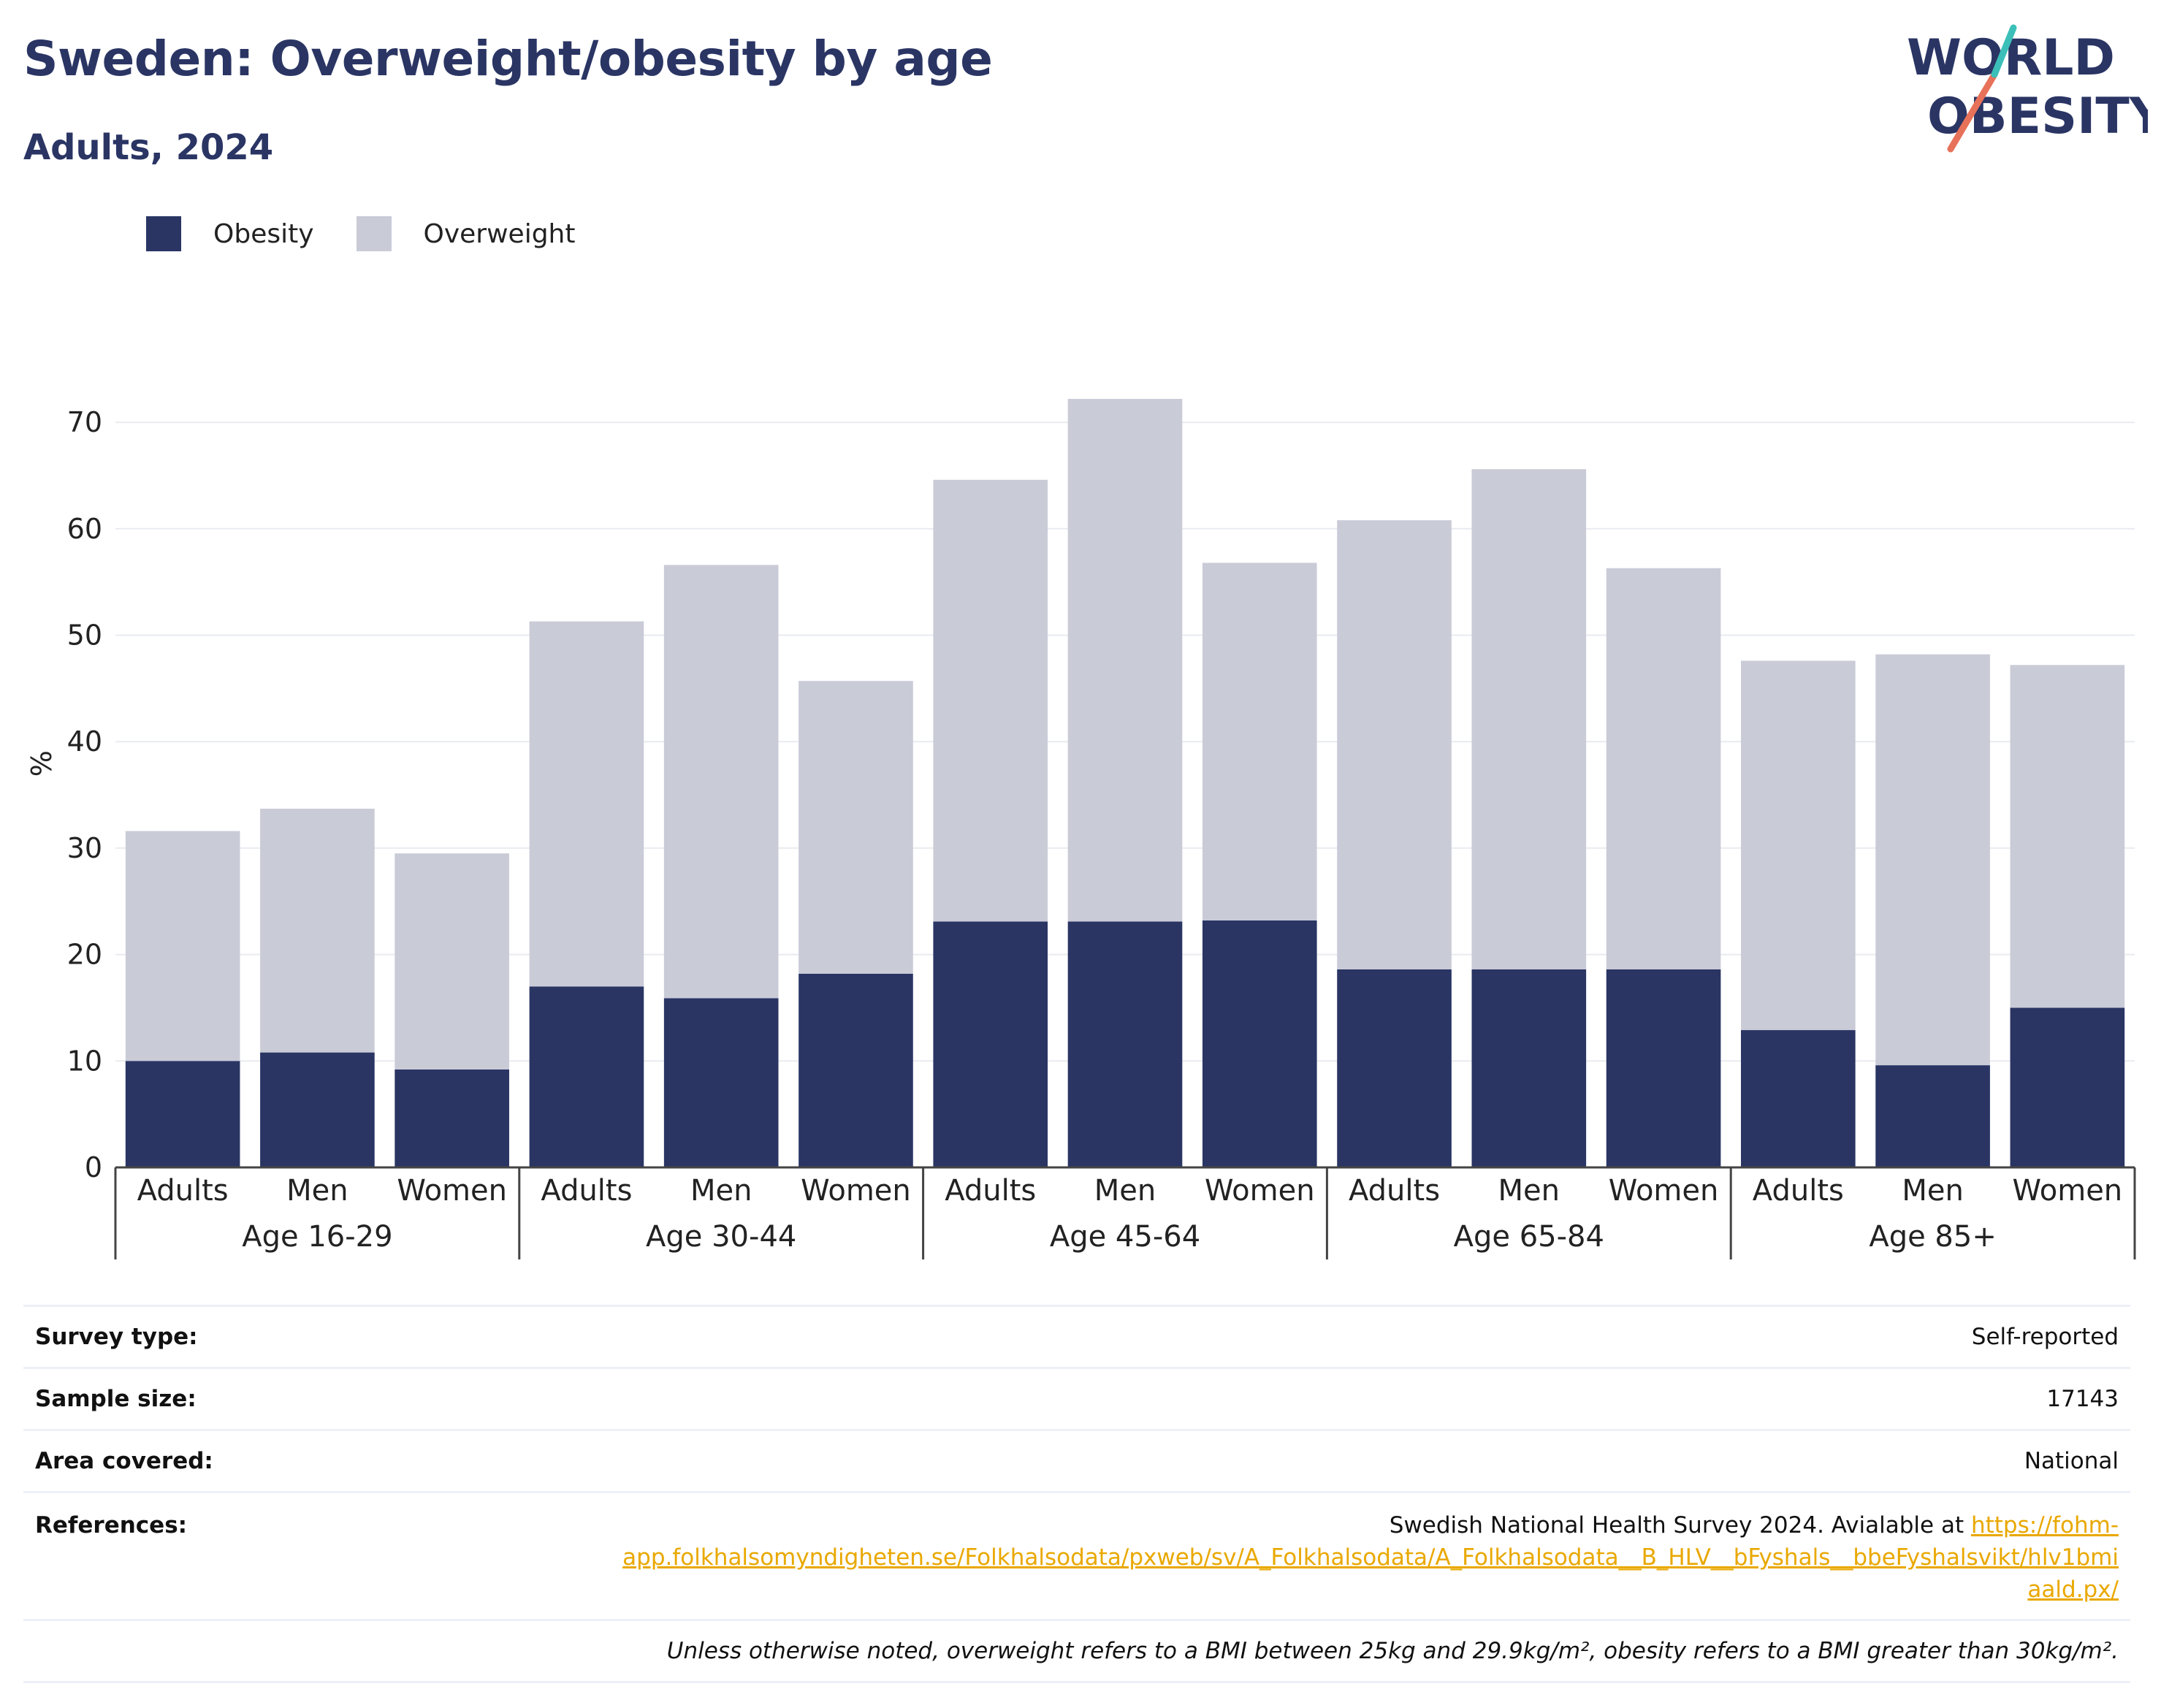 This screenshot has height=1708, width=2161. Describe the element at coordinates (1076, 1398) in the screenshot. I see `info-row-sample-size: Sample size: 17143` at that location.